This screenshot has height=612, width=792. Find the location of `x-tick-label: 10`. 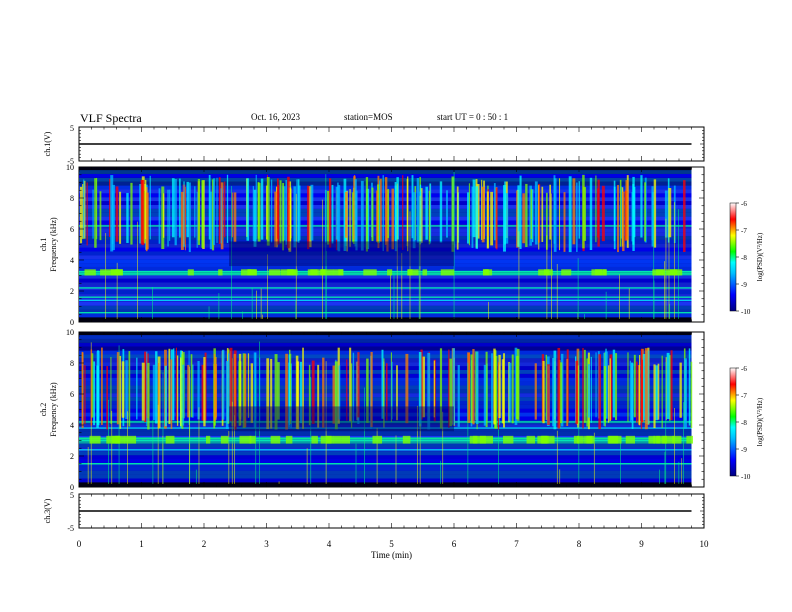

x-tick-label: 10 is located at coordinates (705, 544).